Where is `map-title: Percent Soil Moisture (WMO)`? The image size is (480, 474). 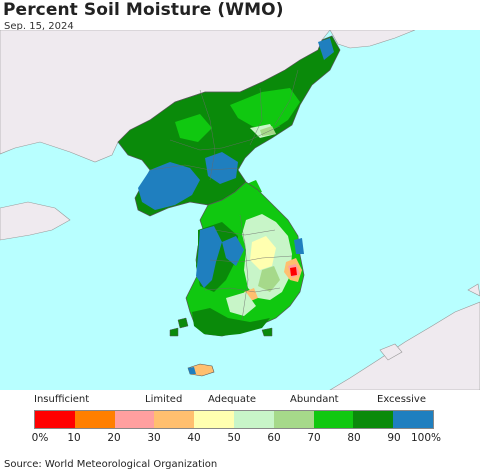
map-title: Percent Soil Moisture (WMO) is located at coordinates (143, 10).